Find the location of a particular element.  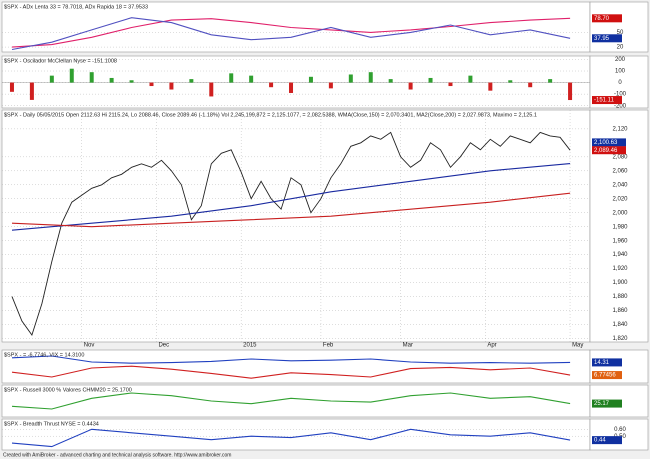

y-tick-label: 0 is located at coordinates (620, 83).